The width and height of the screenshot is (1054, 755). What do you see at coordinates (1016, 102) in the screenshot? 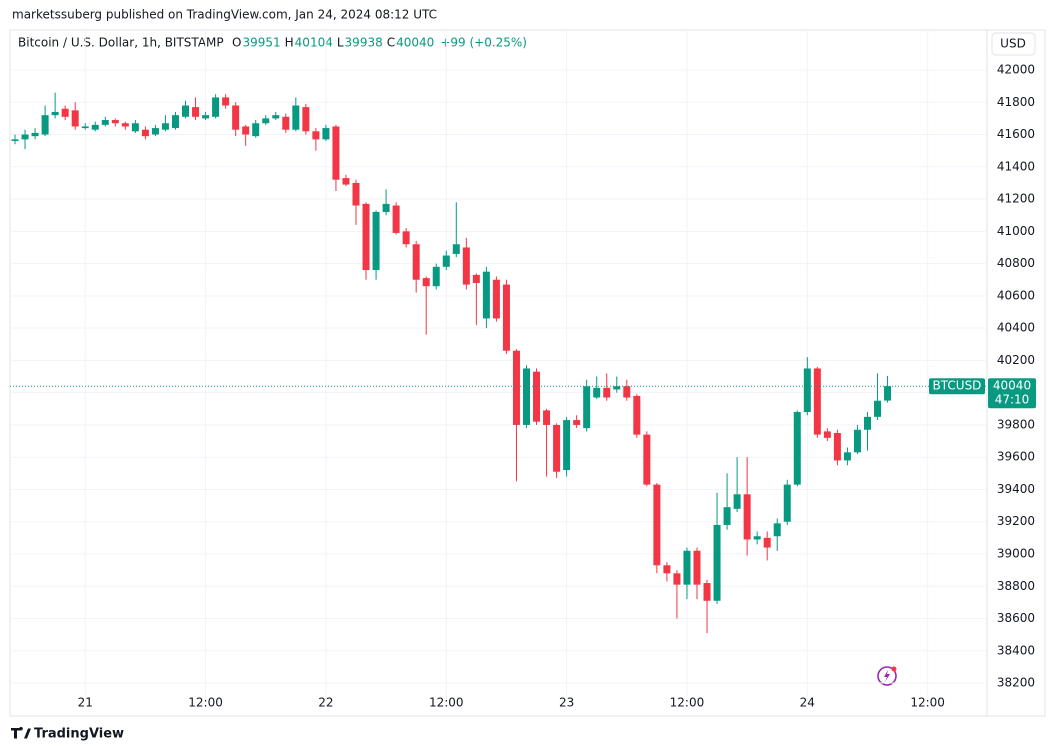
I see `y-tick-label: 41800` at bounding box center [1016, 102].